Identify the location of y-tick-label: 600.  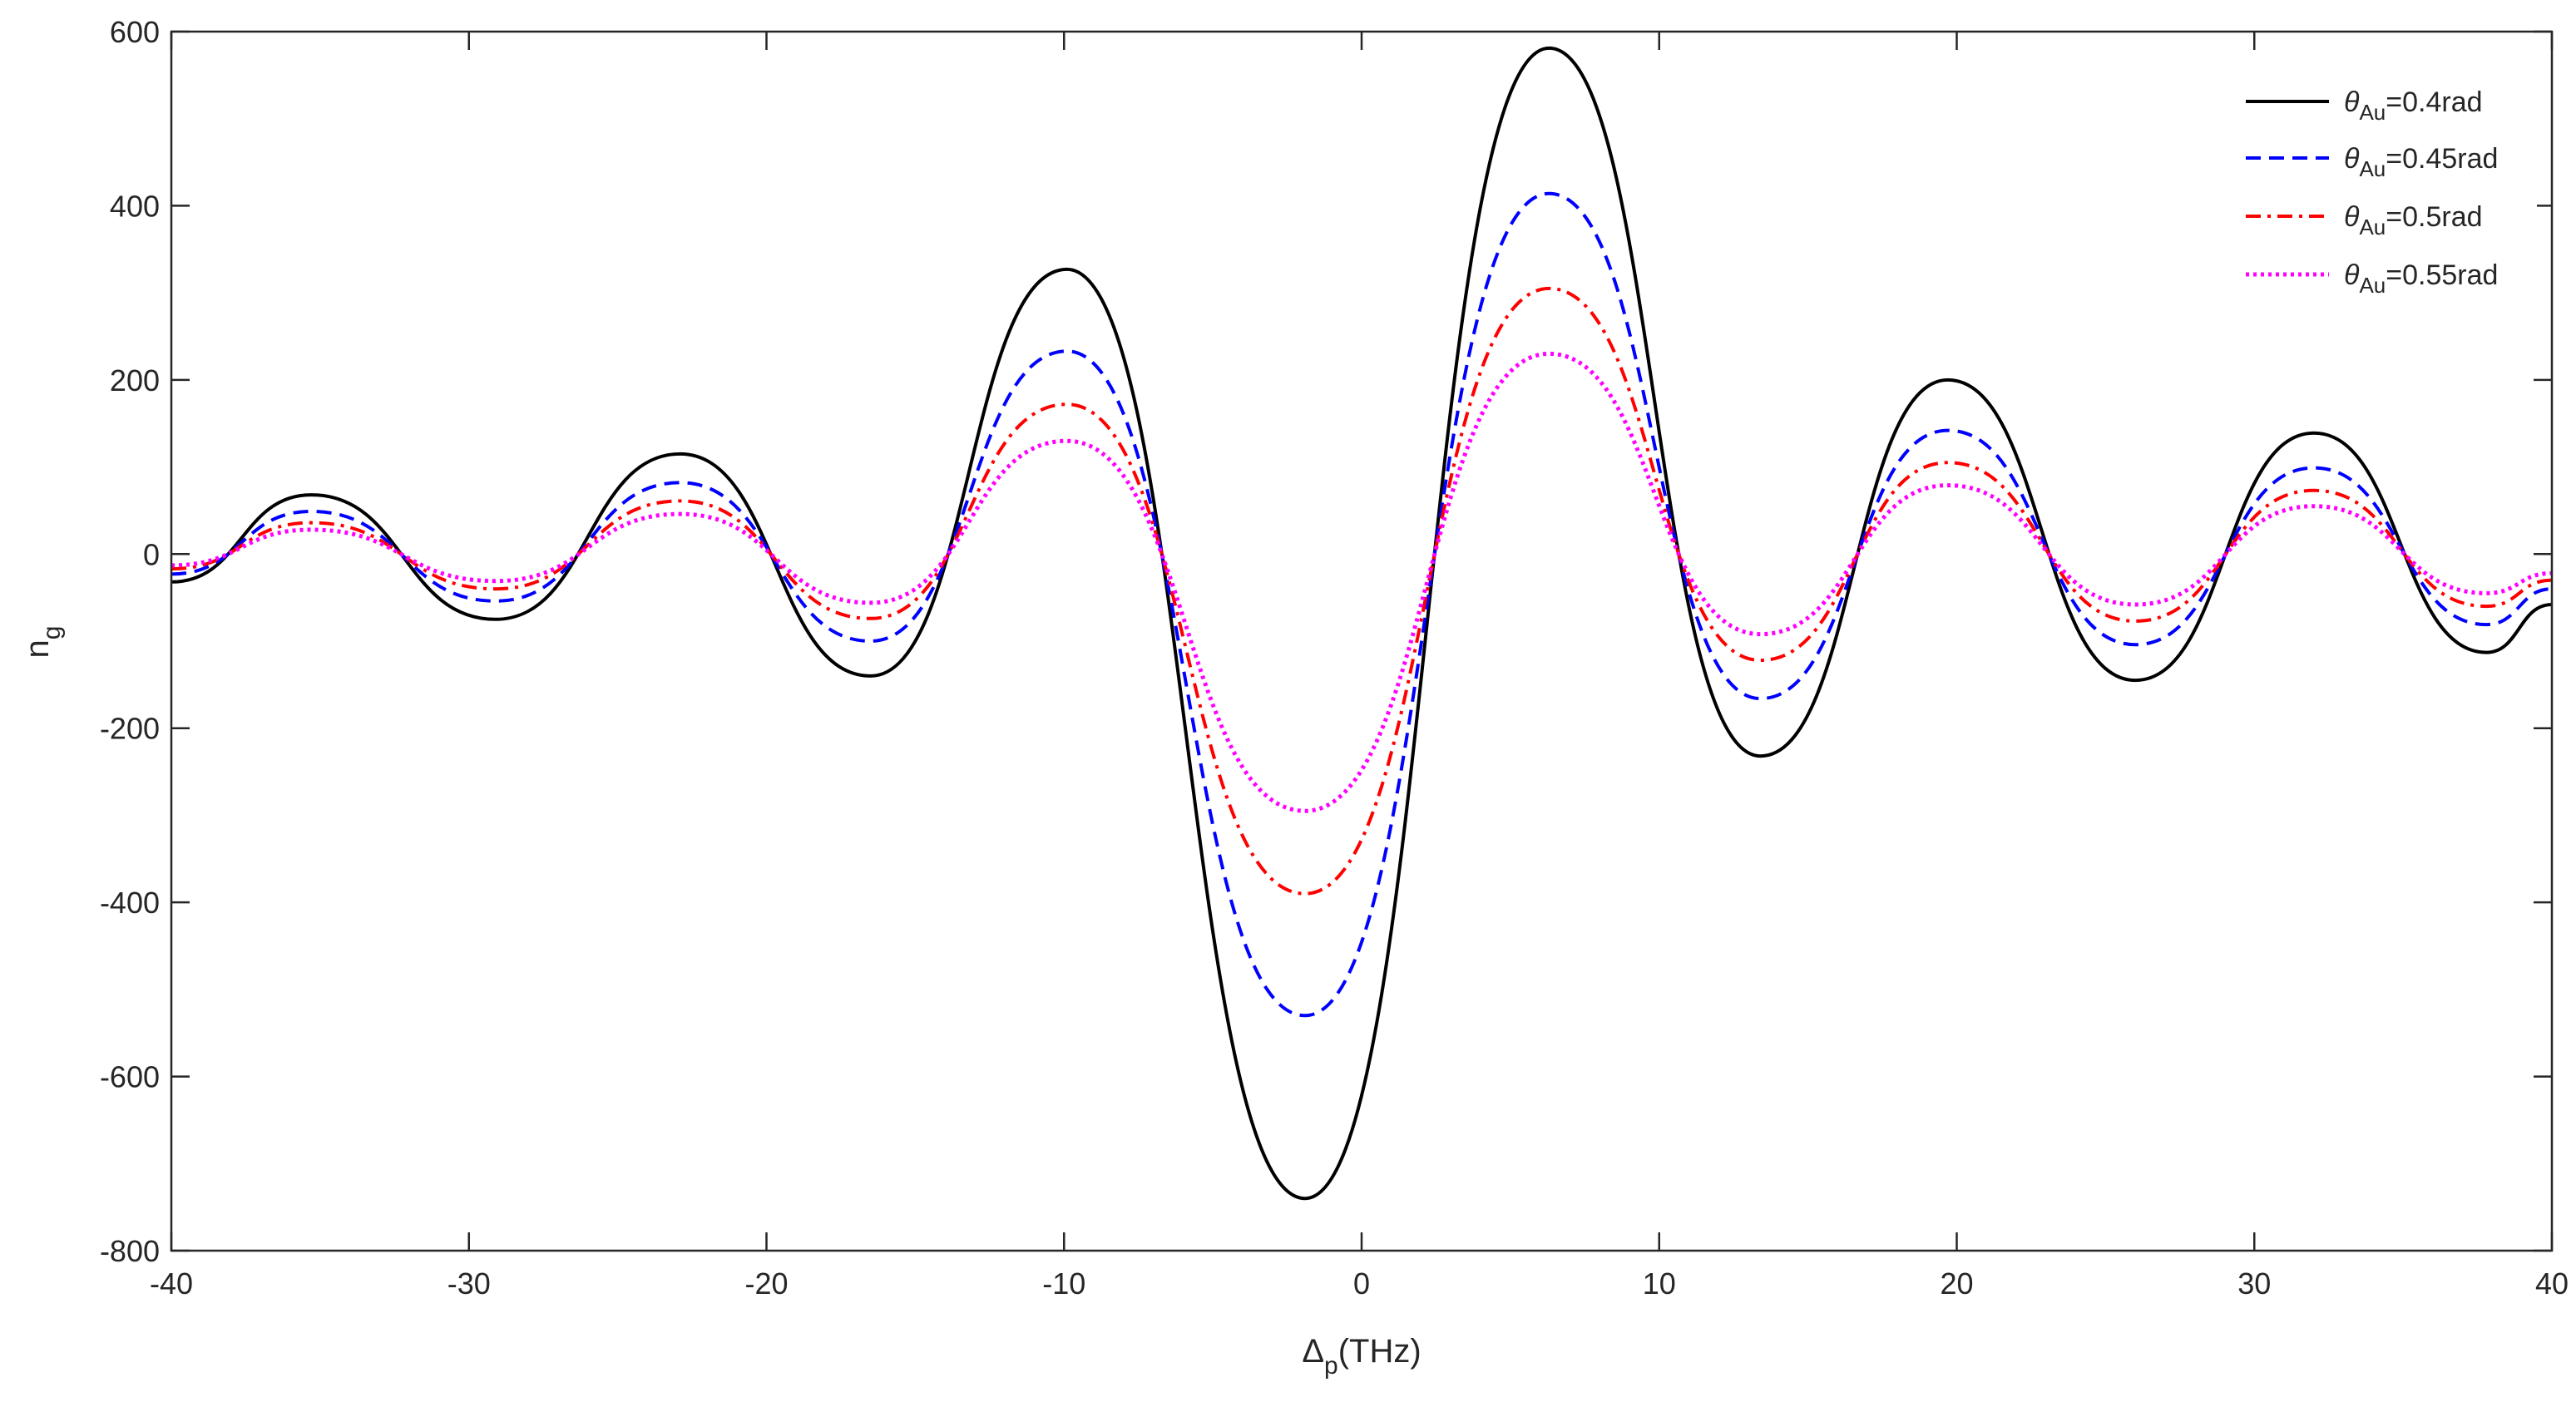
(135, 32).